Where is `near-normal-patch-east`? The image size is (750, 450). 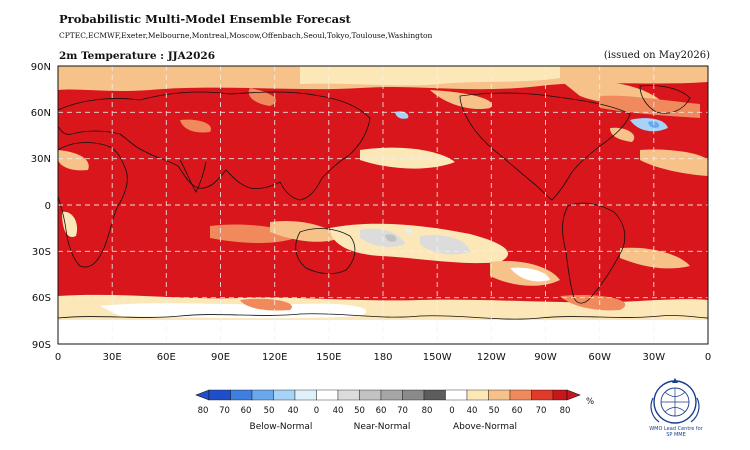
near-normal-patch-east is located at coordinates (445, 244).